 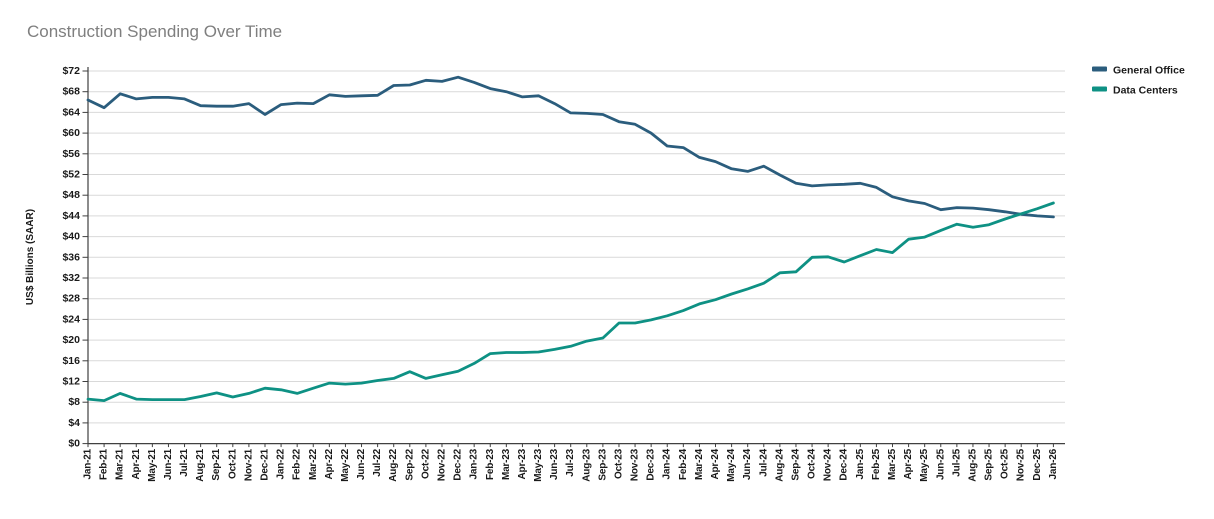 What do you see at coordinates (989, 464) in the screenshot?
I see `x-tick-label: Sep-25` at bounding box center [989, 464].